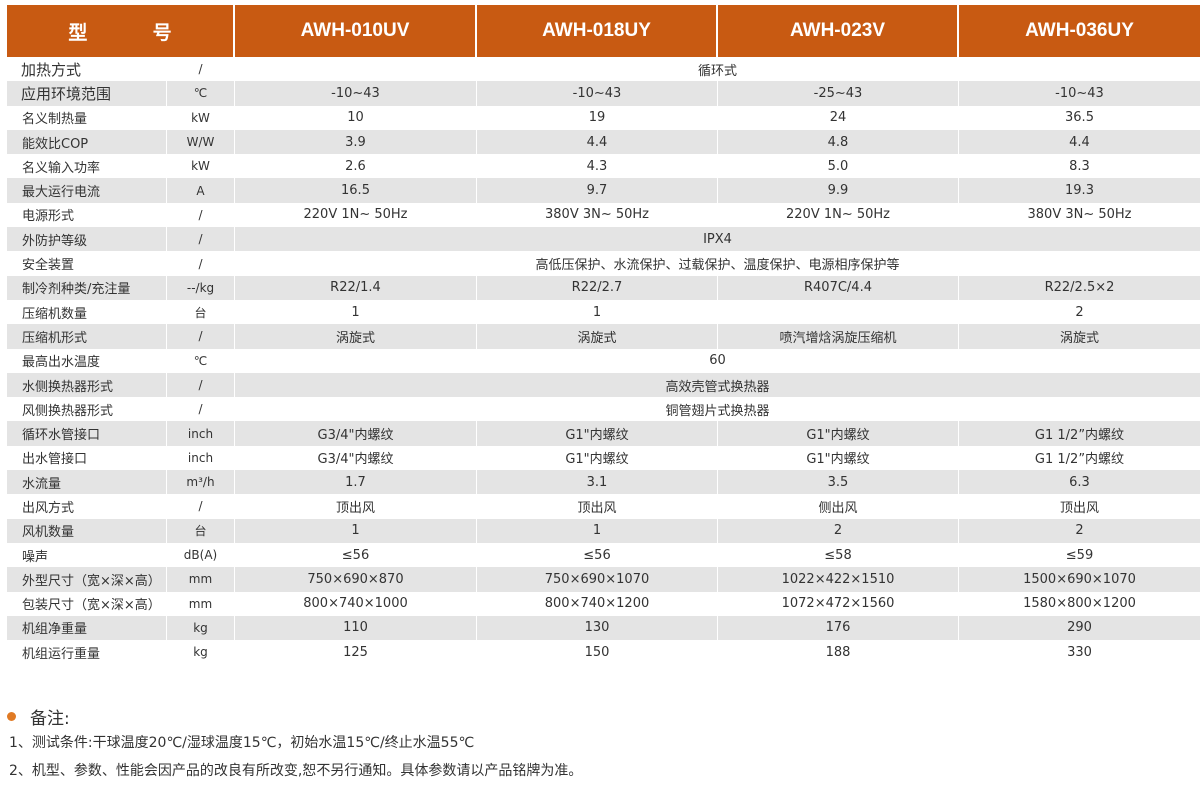 The width and height of the screenshot is (1200, 803). What do you see at coordinates (242, 743) in the screenshot?
I see `note-line-1: 1、测试条件:干球温度20℃/湿球温度15℃，初始水温15℃/终止水温55℃` at bounding box center [242, 743].